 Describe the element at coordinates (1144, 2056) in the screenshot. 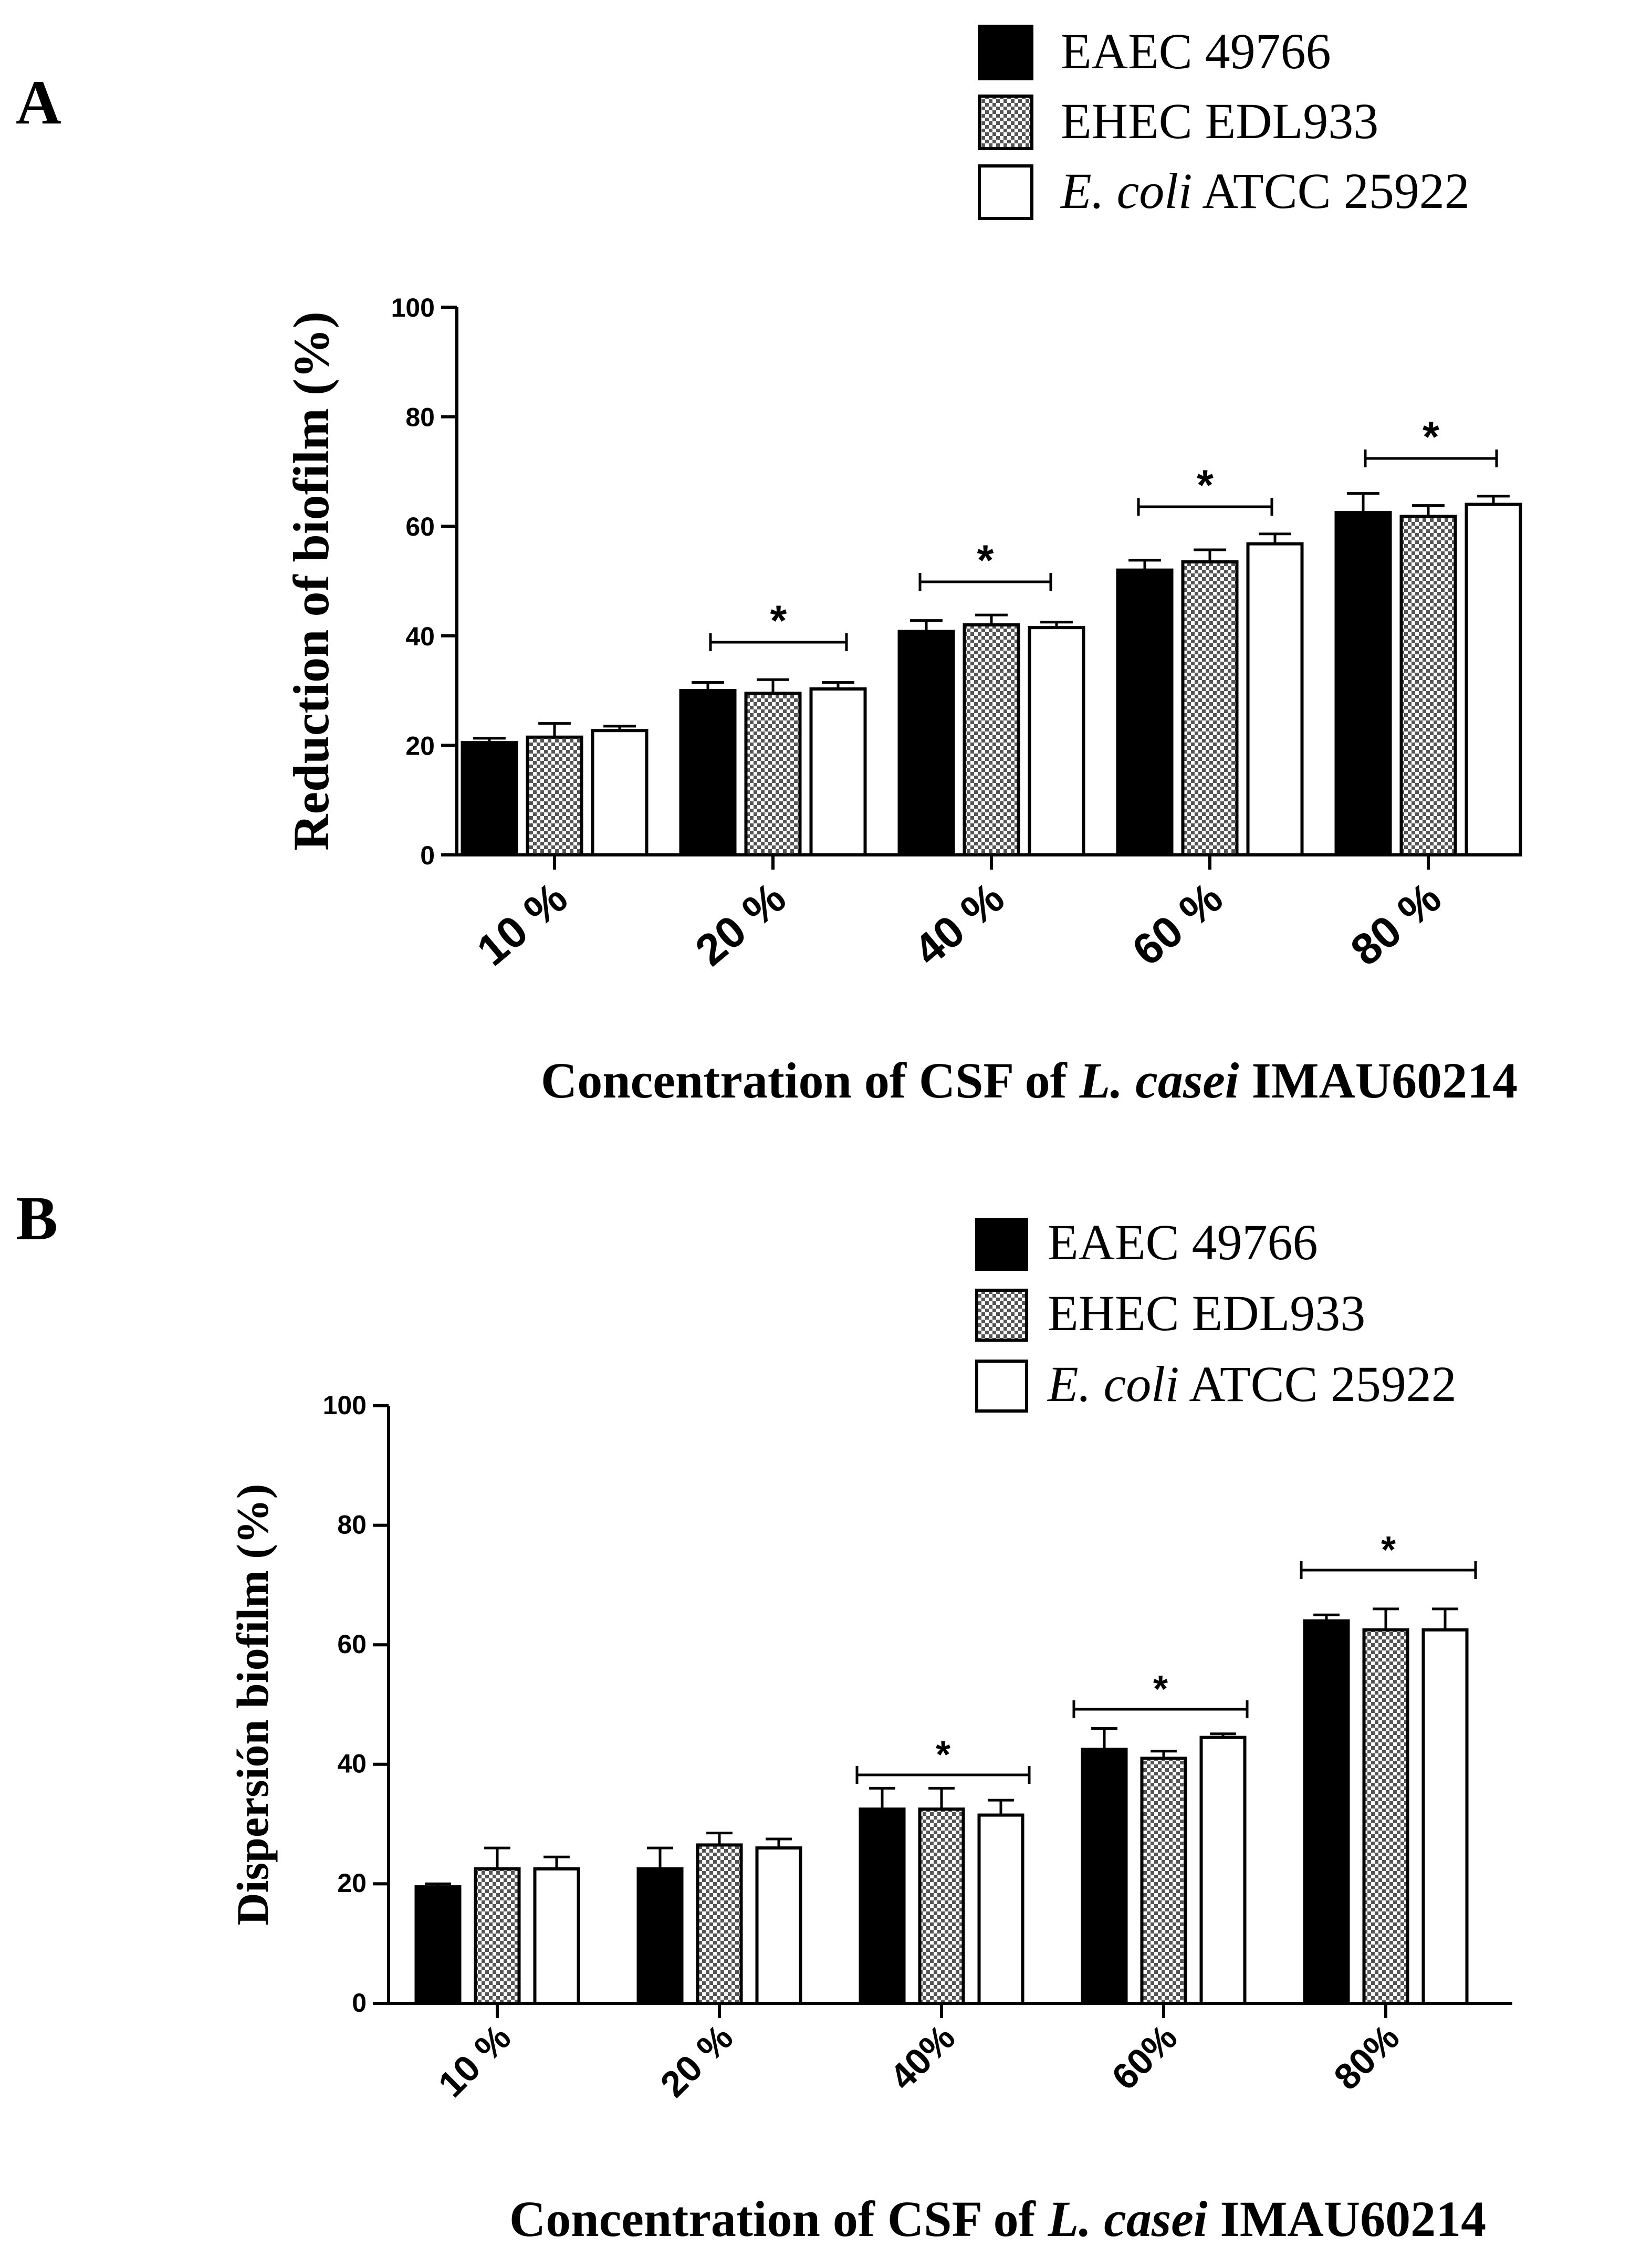

I see `x-tick-label: 60%` at that location.